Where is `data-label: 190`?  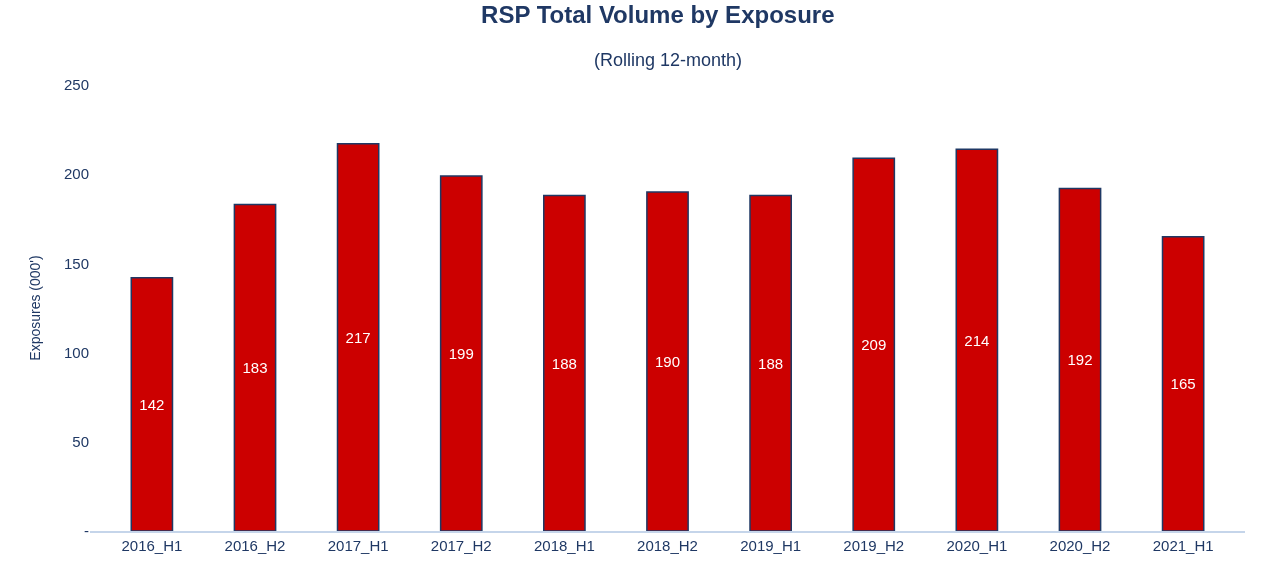
data-label: 190 is located at coordinates (667, 362).